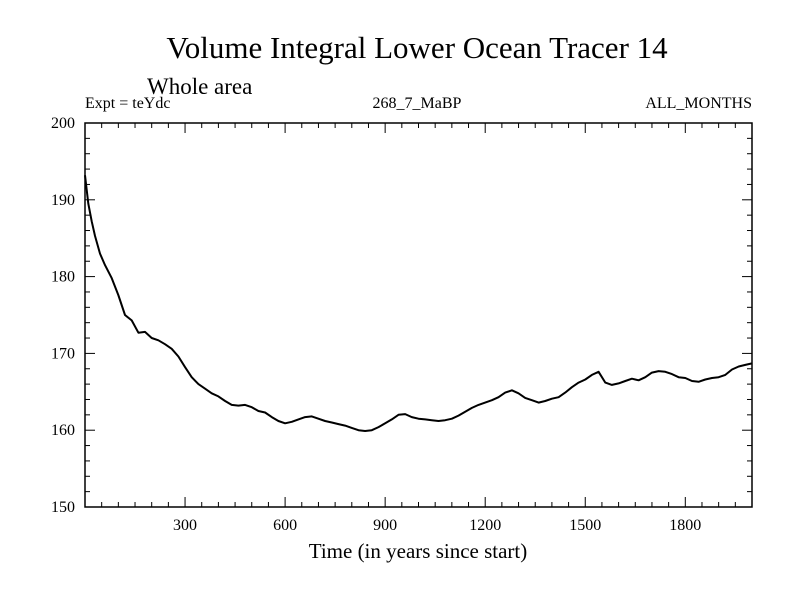  Describe the element at coordinates (285, 525) in the screenshot. I see `x-tick-label: 600` at that location.